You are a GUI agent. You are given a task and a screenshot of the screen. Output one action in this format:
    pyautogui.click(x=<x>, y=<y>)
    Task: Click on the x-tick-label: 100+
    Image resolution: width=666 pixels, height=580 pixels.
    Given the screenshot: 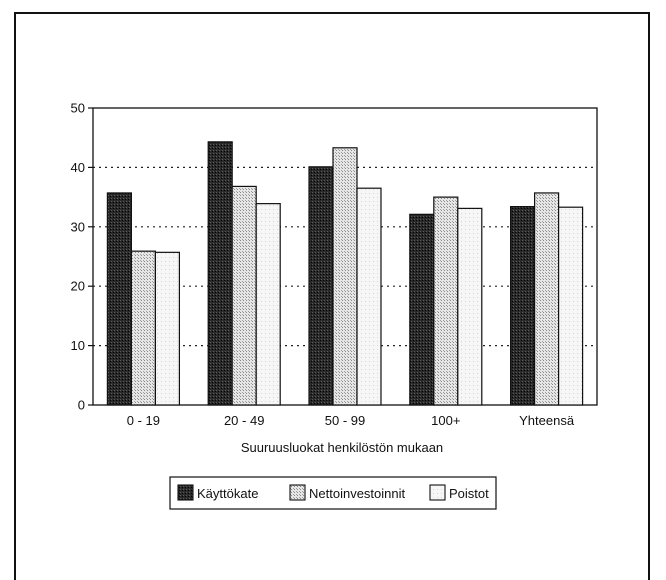 What is the action you would take?
    pyautogui.click(x=445, y=420)
    